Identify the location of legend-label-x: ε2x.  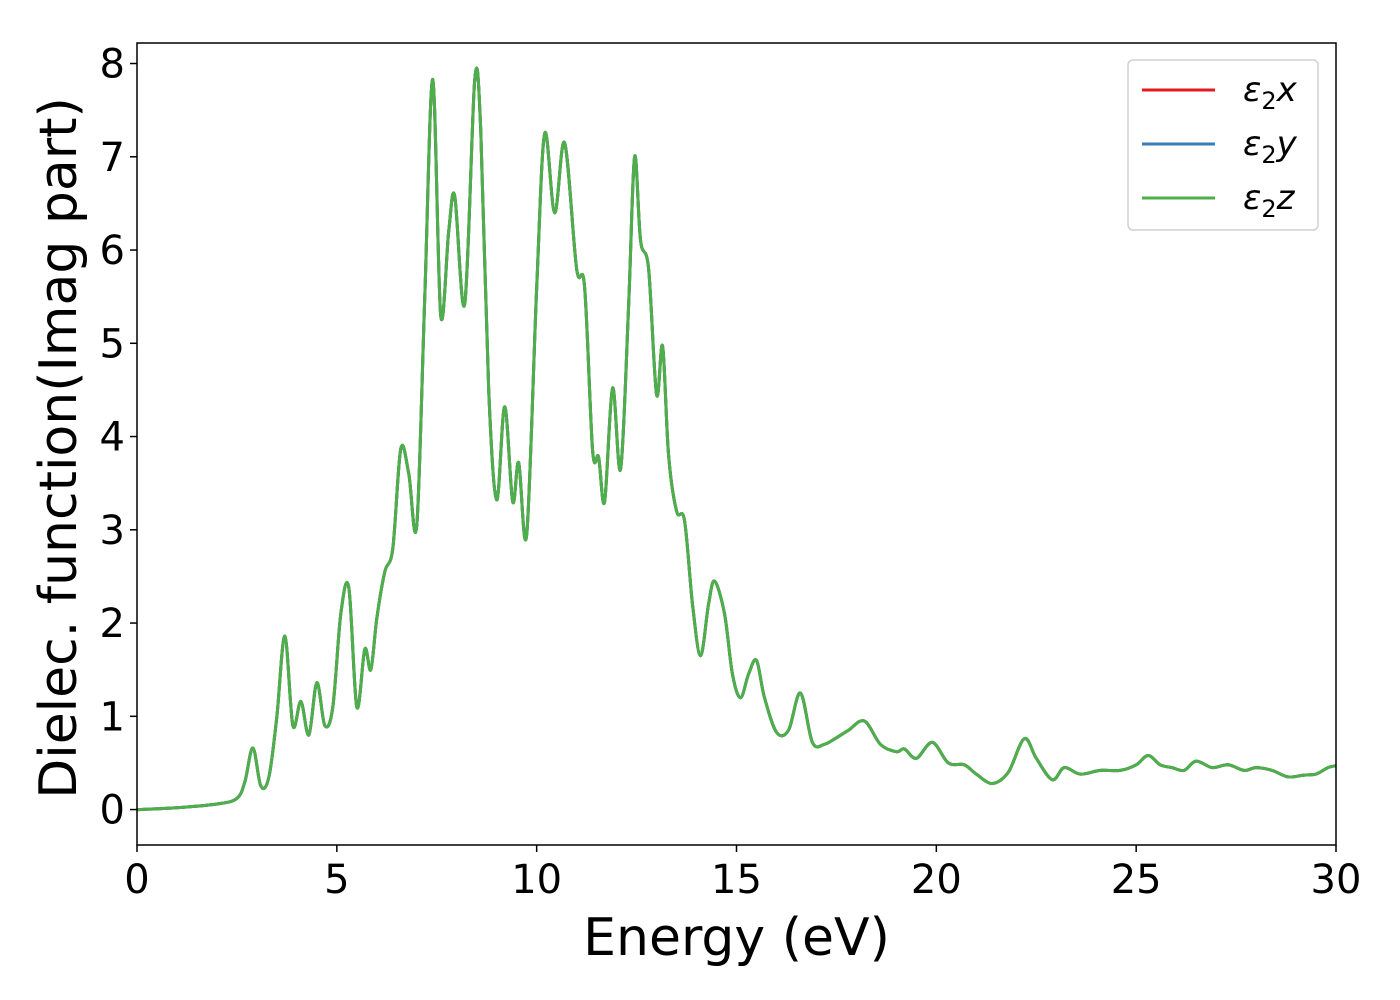
(1270, 92).